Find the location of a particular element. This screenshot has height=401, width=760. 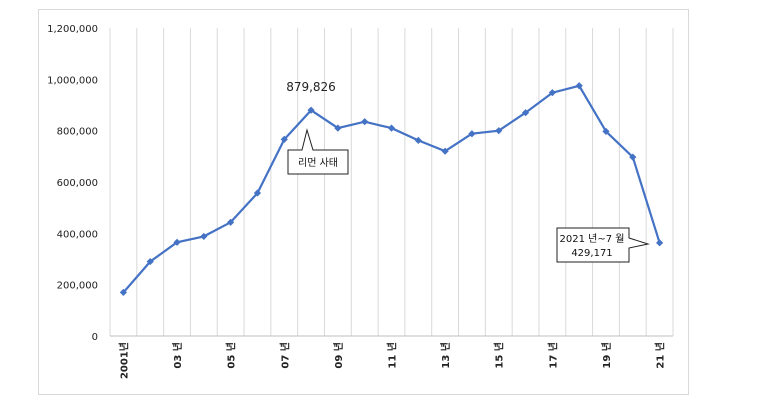

y-tick-label: 800,000 is located at coordinates (77, 132).